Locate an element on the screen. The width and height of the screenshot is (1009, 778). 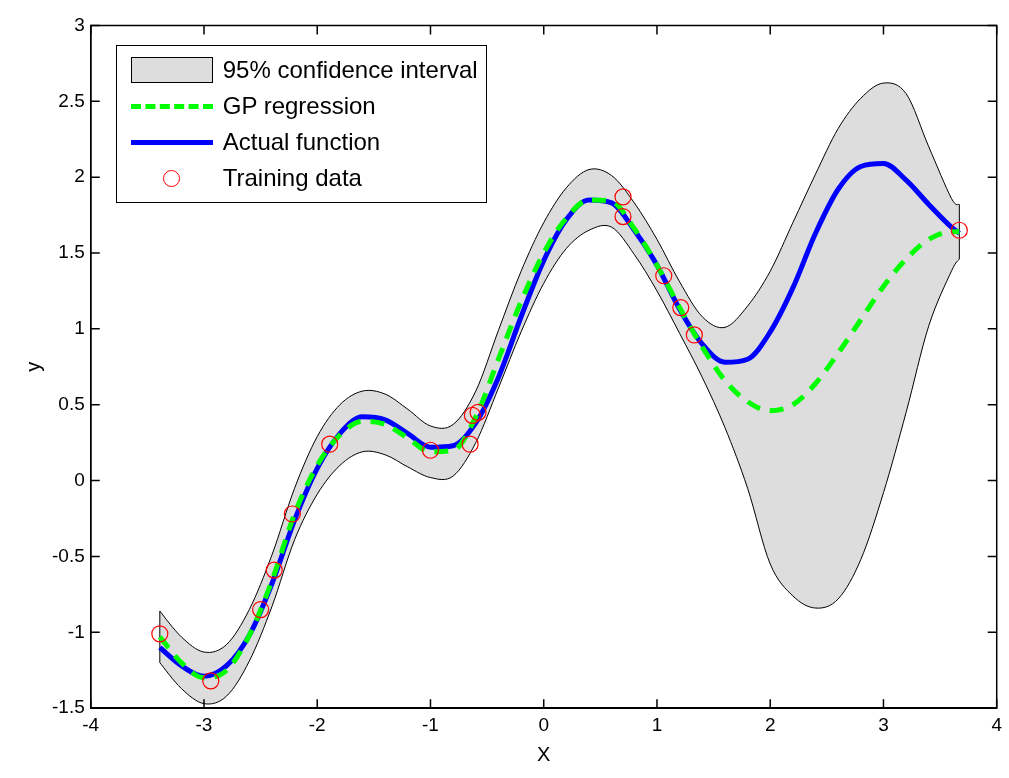
x-tick-label: 4 is located at coordinates (997, 724).